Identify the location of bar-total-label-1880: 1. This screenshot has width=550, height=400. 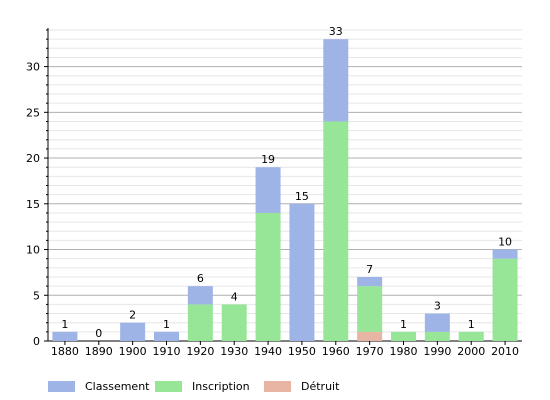
(64, 324).